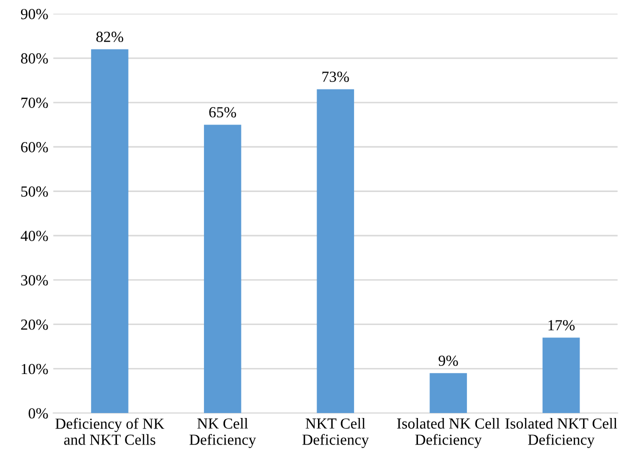 This screenshot has width=627, height=459. What do you see at coordinates (34, 103) in the screenshot?
I see `y-tick-label: 70%` at bounding box center [34, 103].